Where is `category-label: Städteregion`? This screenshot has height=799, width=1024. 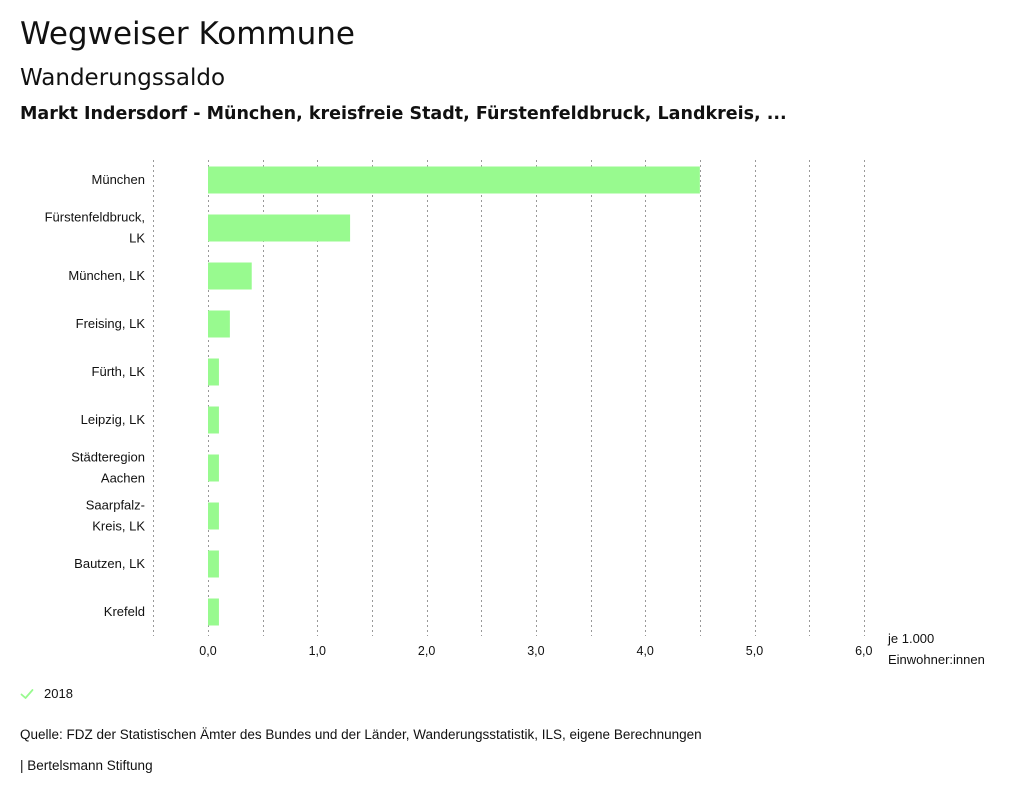
category-label: Städteregion is located at coordinates (108, 457).